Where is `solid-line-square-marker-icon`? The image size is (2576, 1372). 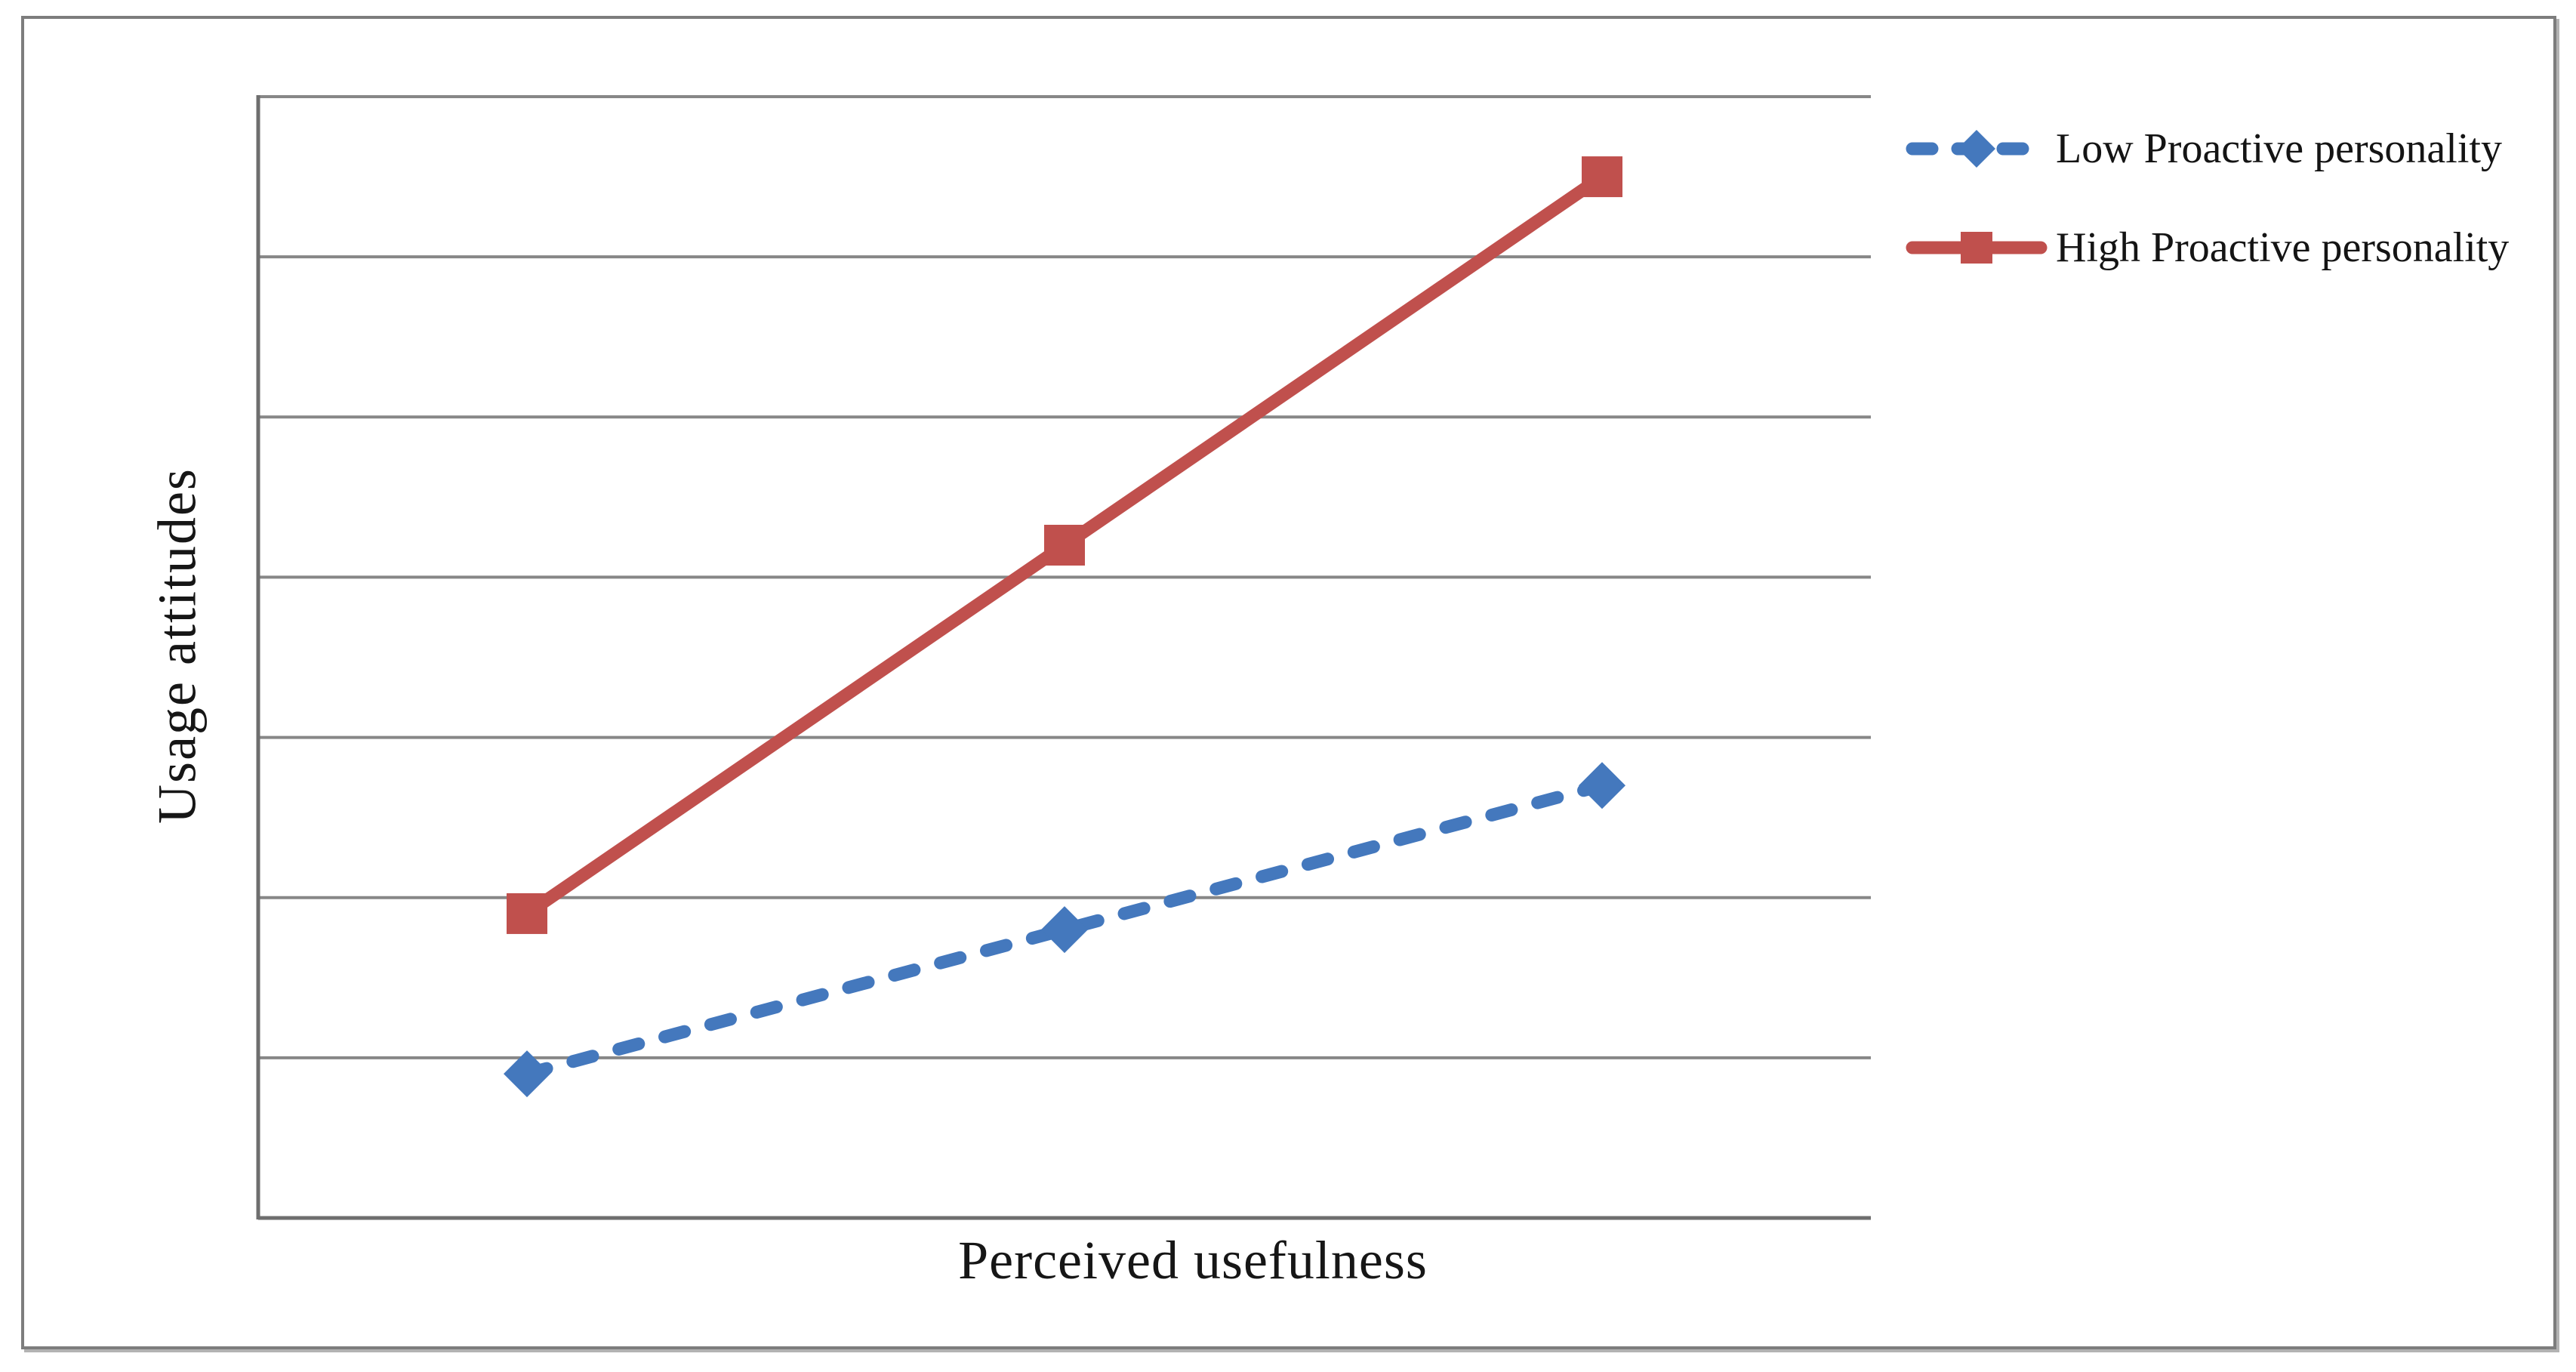
solid-line-square-marker-icon is located at coordinates (1977, 248).